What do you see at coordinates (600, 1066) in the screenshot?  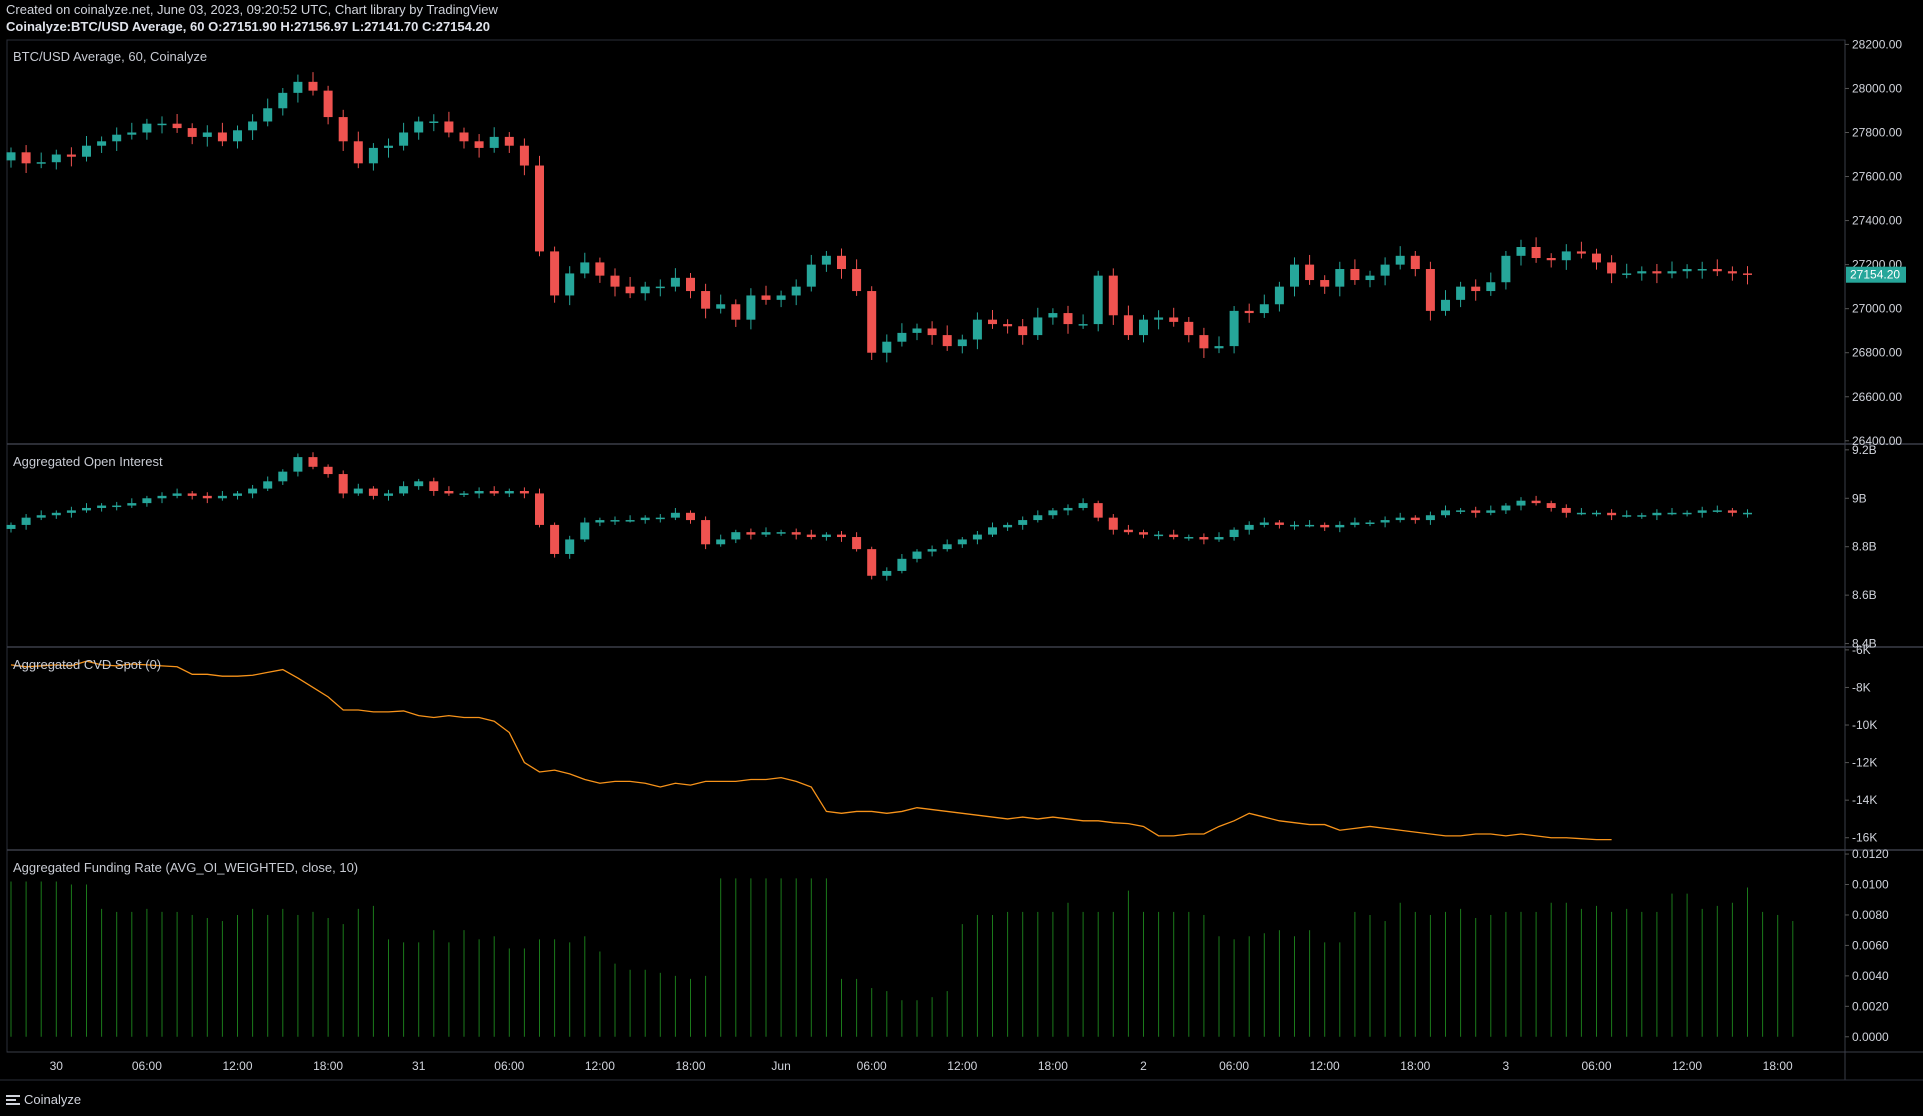 I see `x-tick-label: 12:00` at bounding box center [600, 1066].